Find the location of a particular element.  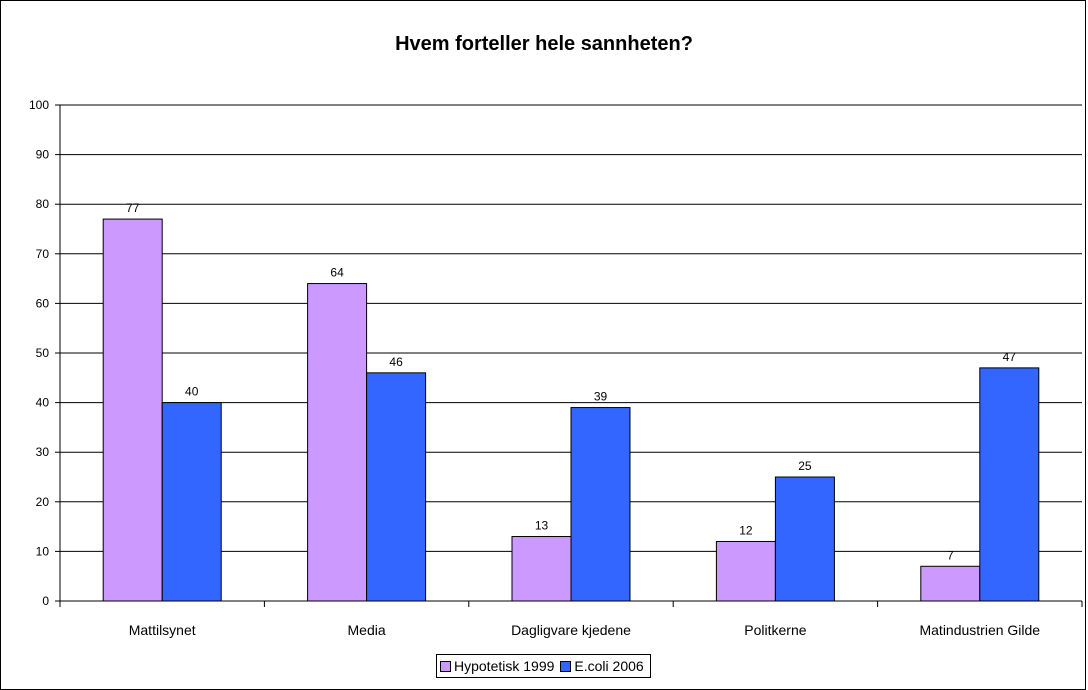

y-tick-label: 0 is located at coordinates (45, 601).